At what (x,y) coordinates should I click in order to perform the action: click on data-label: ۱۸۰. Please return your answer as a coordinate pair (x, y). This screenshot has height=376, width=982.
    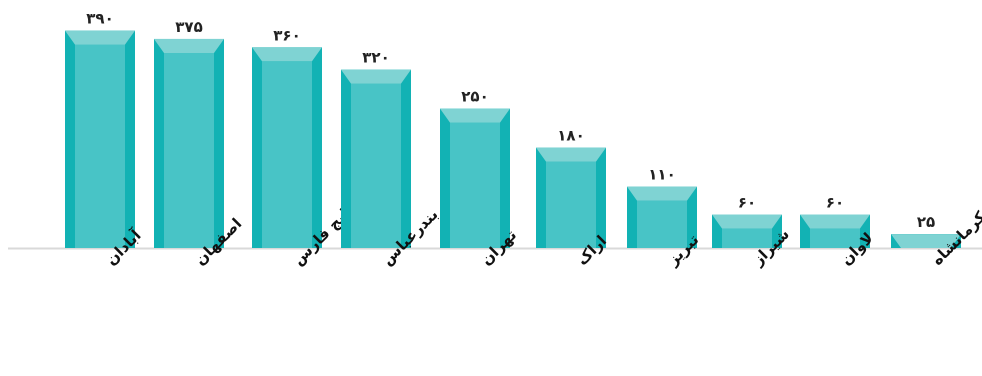
    Looking at the image, I should click on (570, 136).